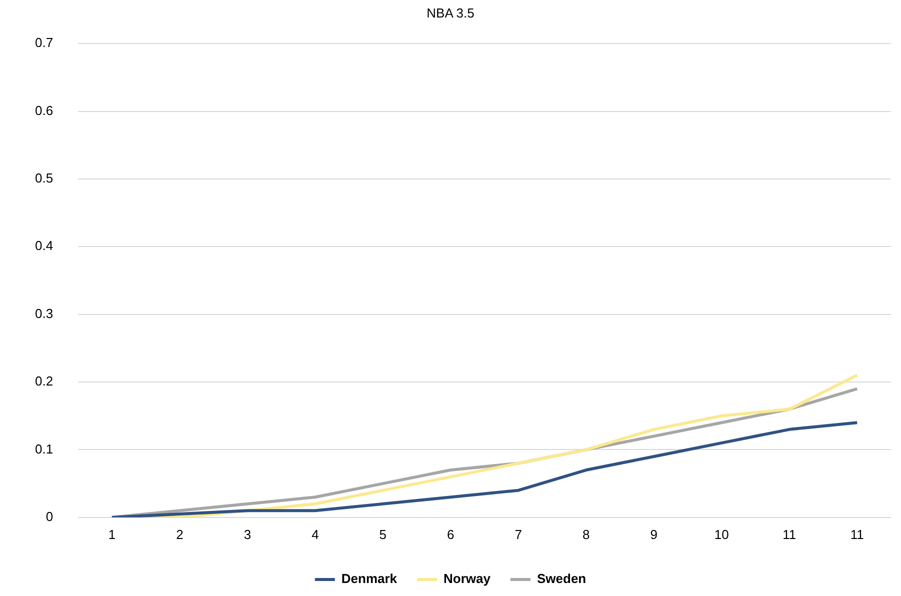  What do you see at coordinates (654, 534) in the screenshot?
I see `x-tick-label: 9` at bounding box center [654, 534].